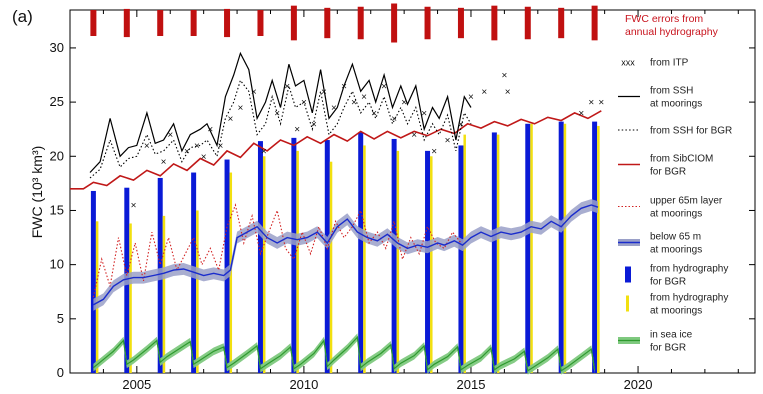  What do you see at coordinates (60, 372) in the screenshot?
I see `y-tick-label: 0` at bounding box center [60, 372].